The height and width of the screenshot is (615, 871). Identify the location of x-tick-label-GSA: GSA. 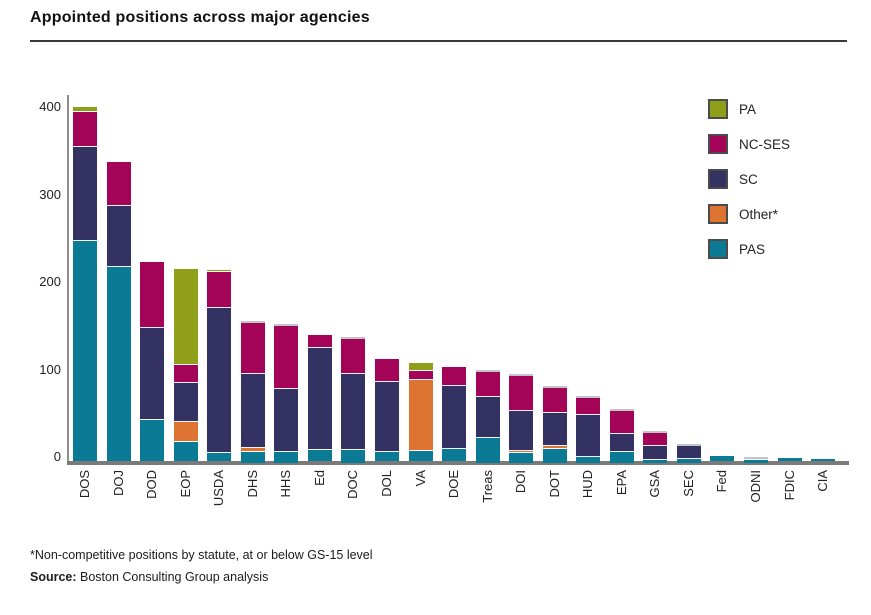
(655, 484).